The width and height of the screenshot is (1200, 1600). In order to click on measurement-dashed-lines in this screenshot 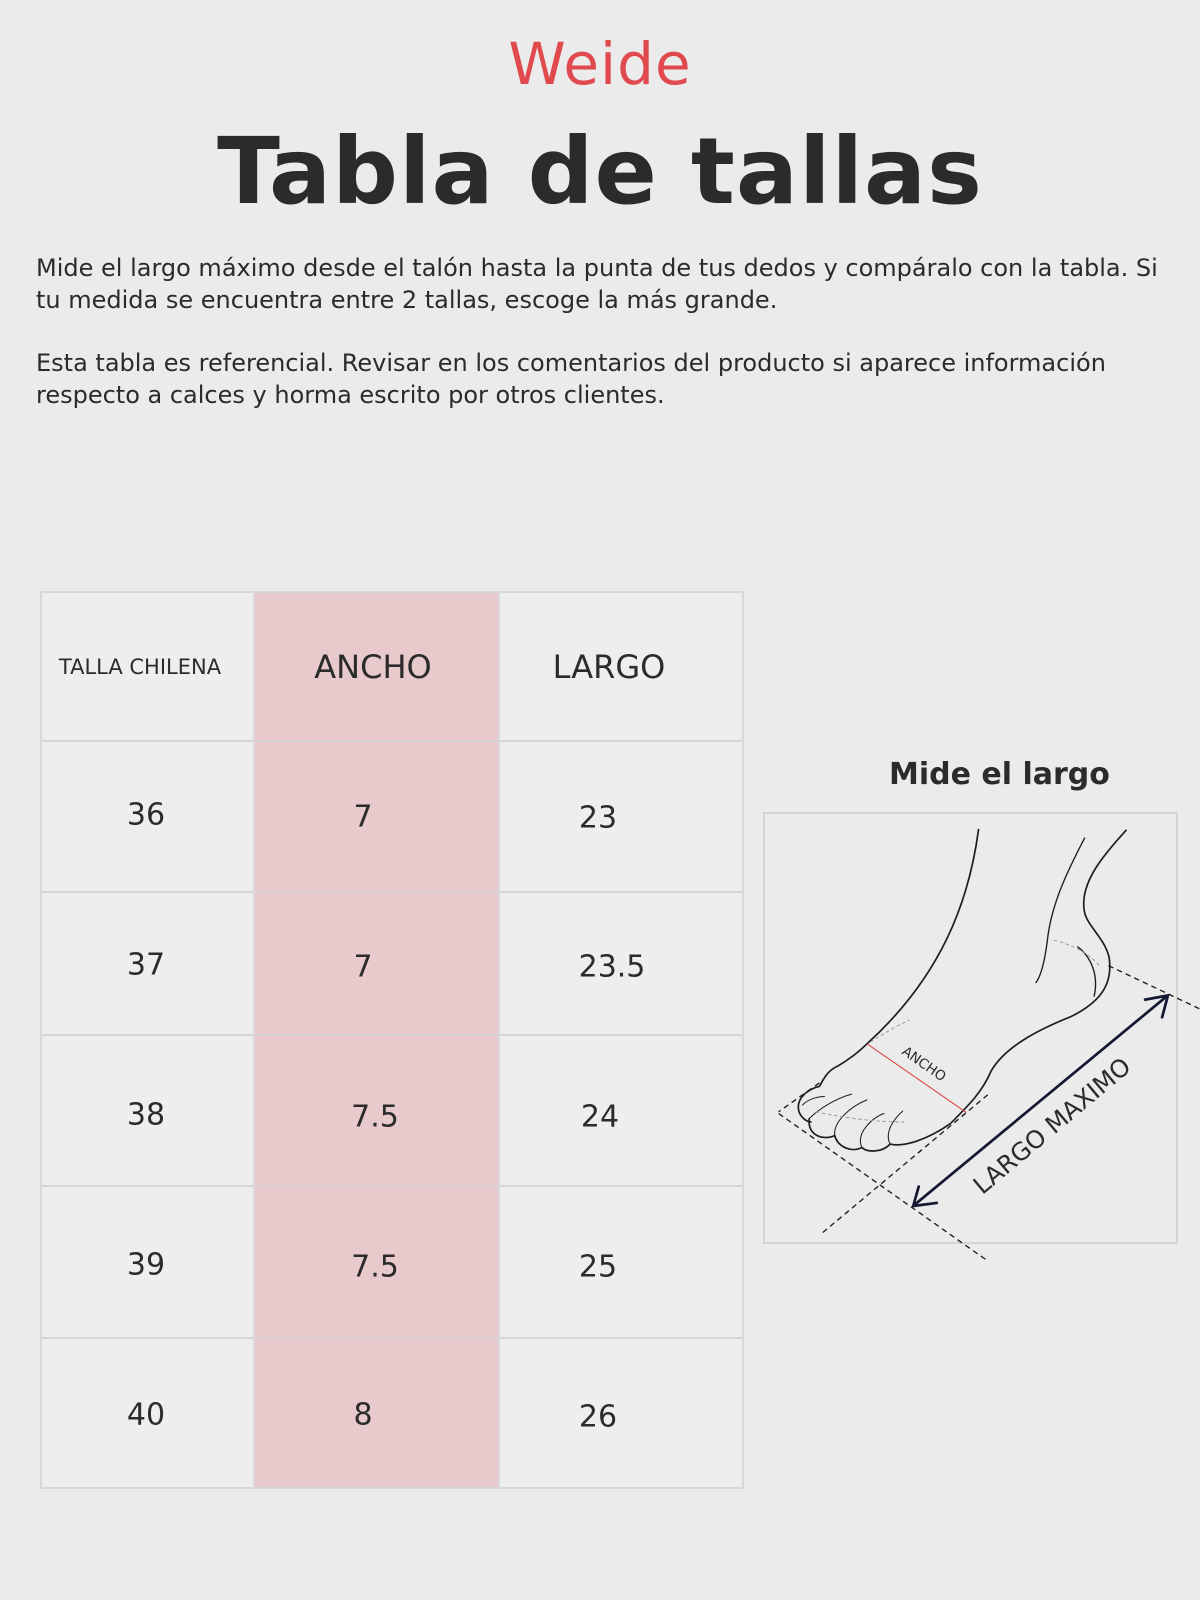, I will do `click(989, 1112)`.